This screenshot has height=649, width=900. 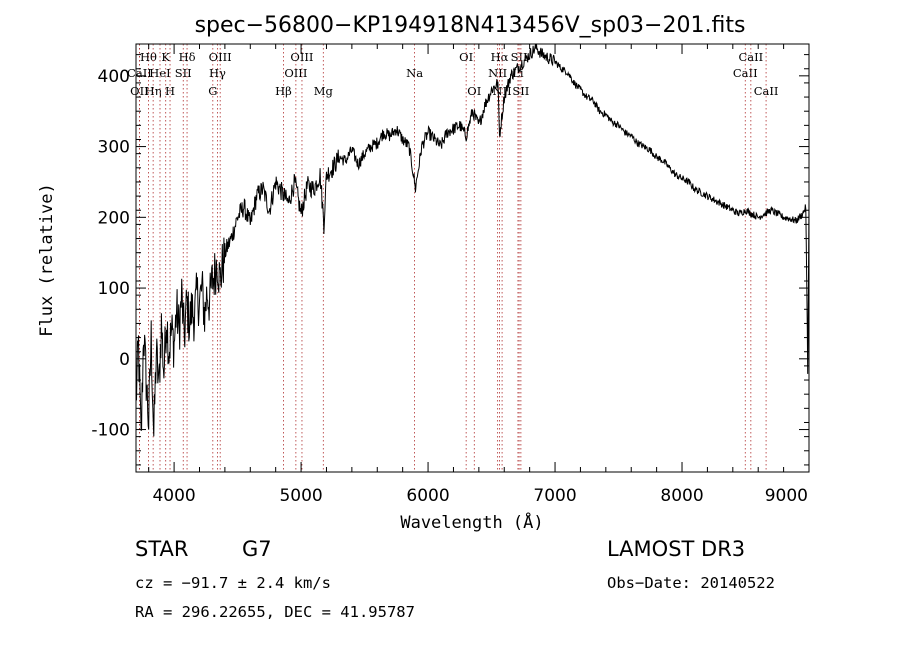 What do you see at coordinates (162, 549) in the screenshot?
I see `object-class: STAR` at bounding box center [162, 549].